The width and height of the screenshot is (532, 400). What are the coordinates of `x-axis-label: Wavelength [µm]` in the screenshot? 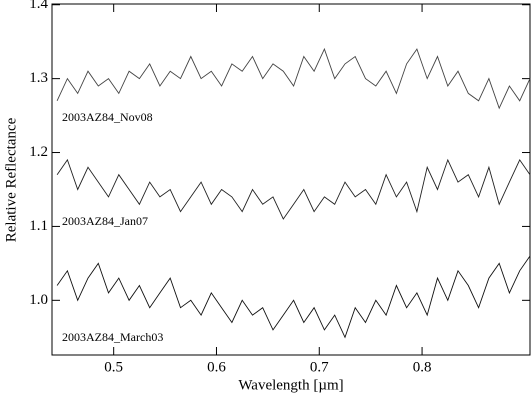 It's located at (290, 385).